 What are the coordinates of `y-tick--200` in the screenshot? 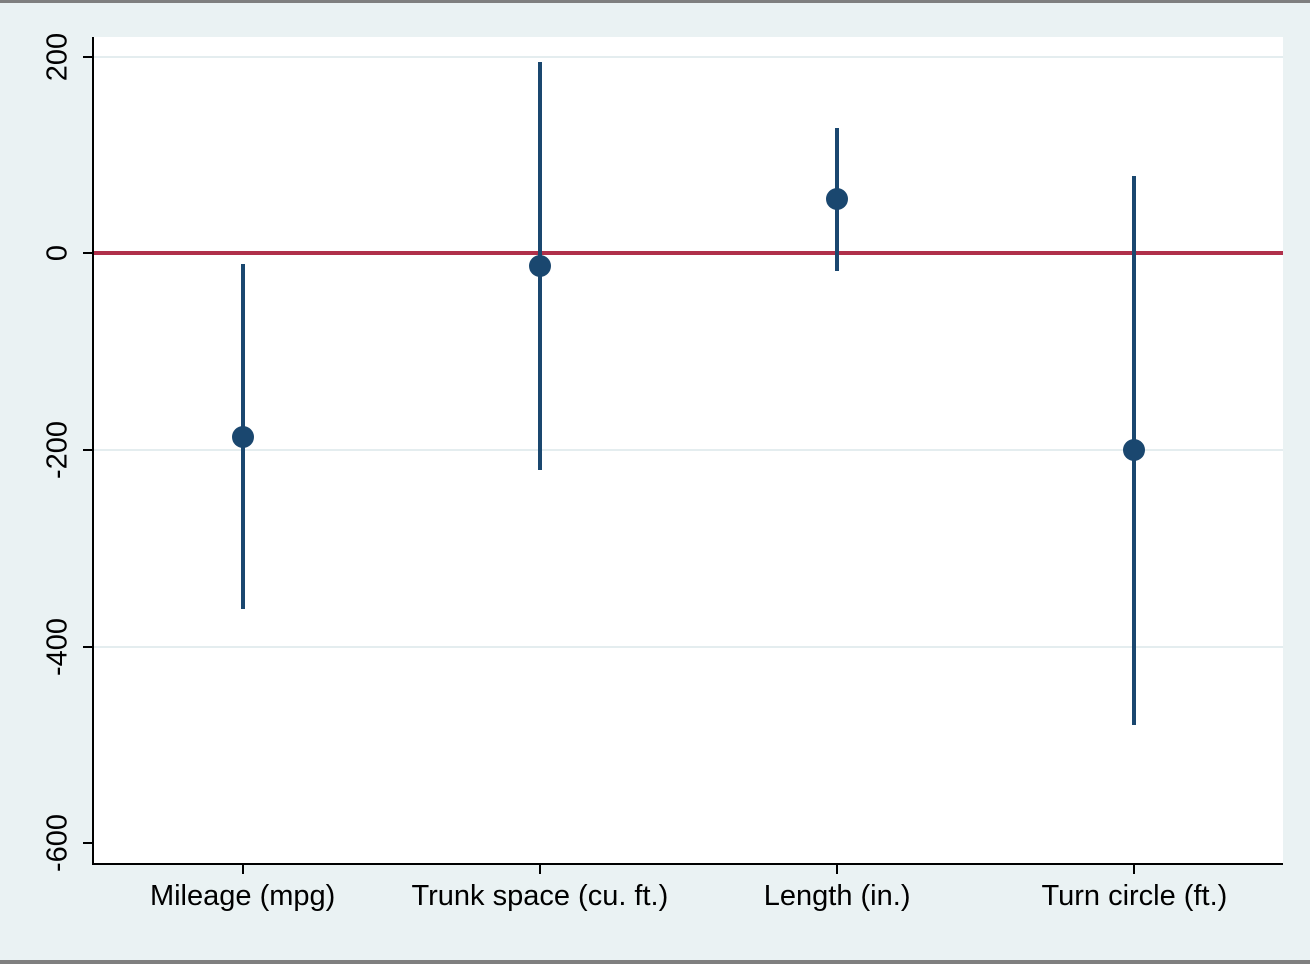 It's located at (87, 450).